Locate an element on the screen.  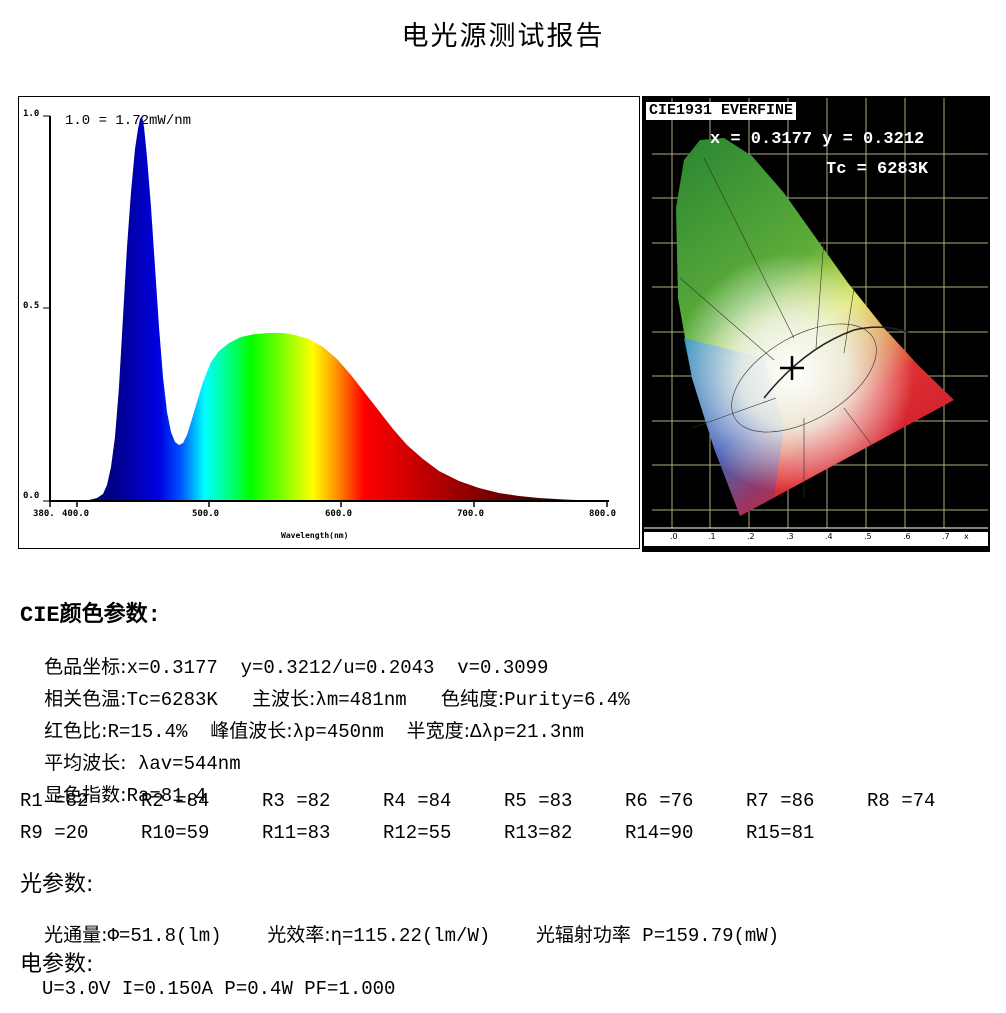
luminous-flux-value: Φ=51.8(lm) is located at coordinates (164, 936).